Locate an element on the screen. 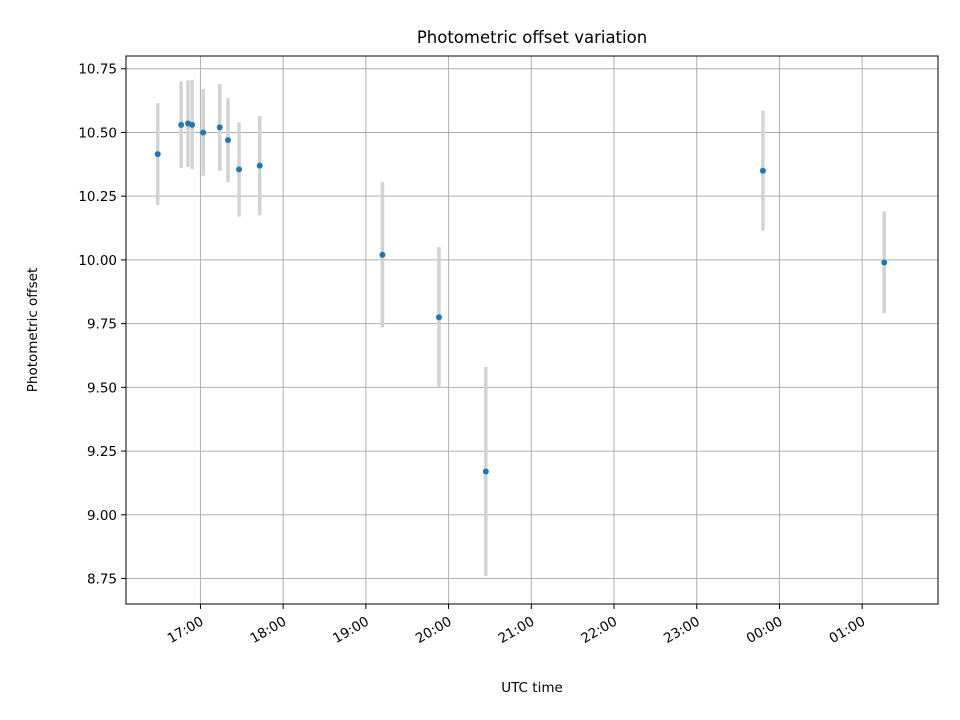 The width and height of the screenshot is (960, 720). y-tick-label: 9.75 is located at coordinates (102, 325).